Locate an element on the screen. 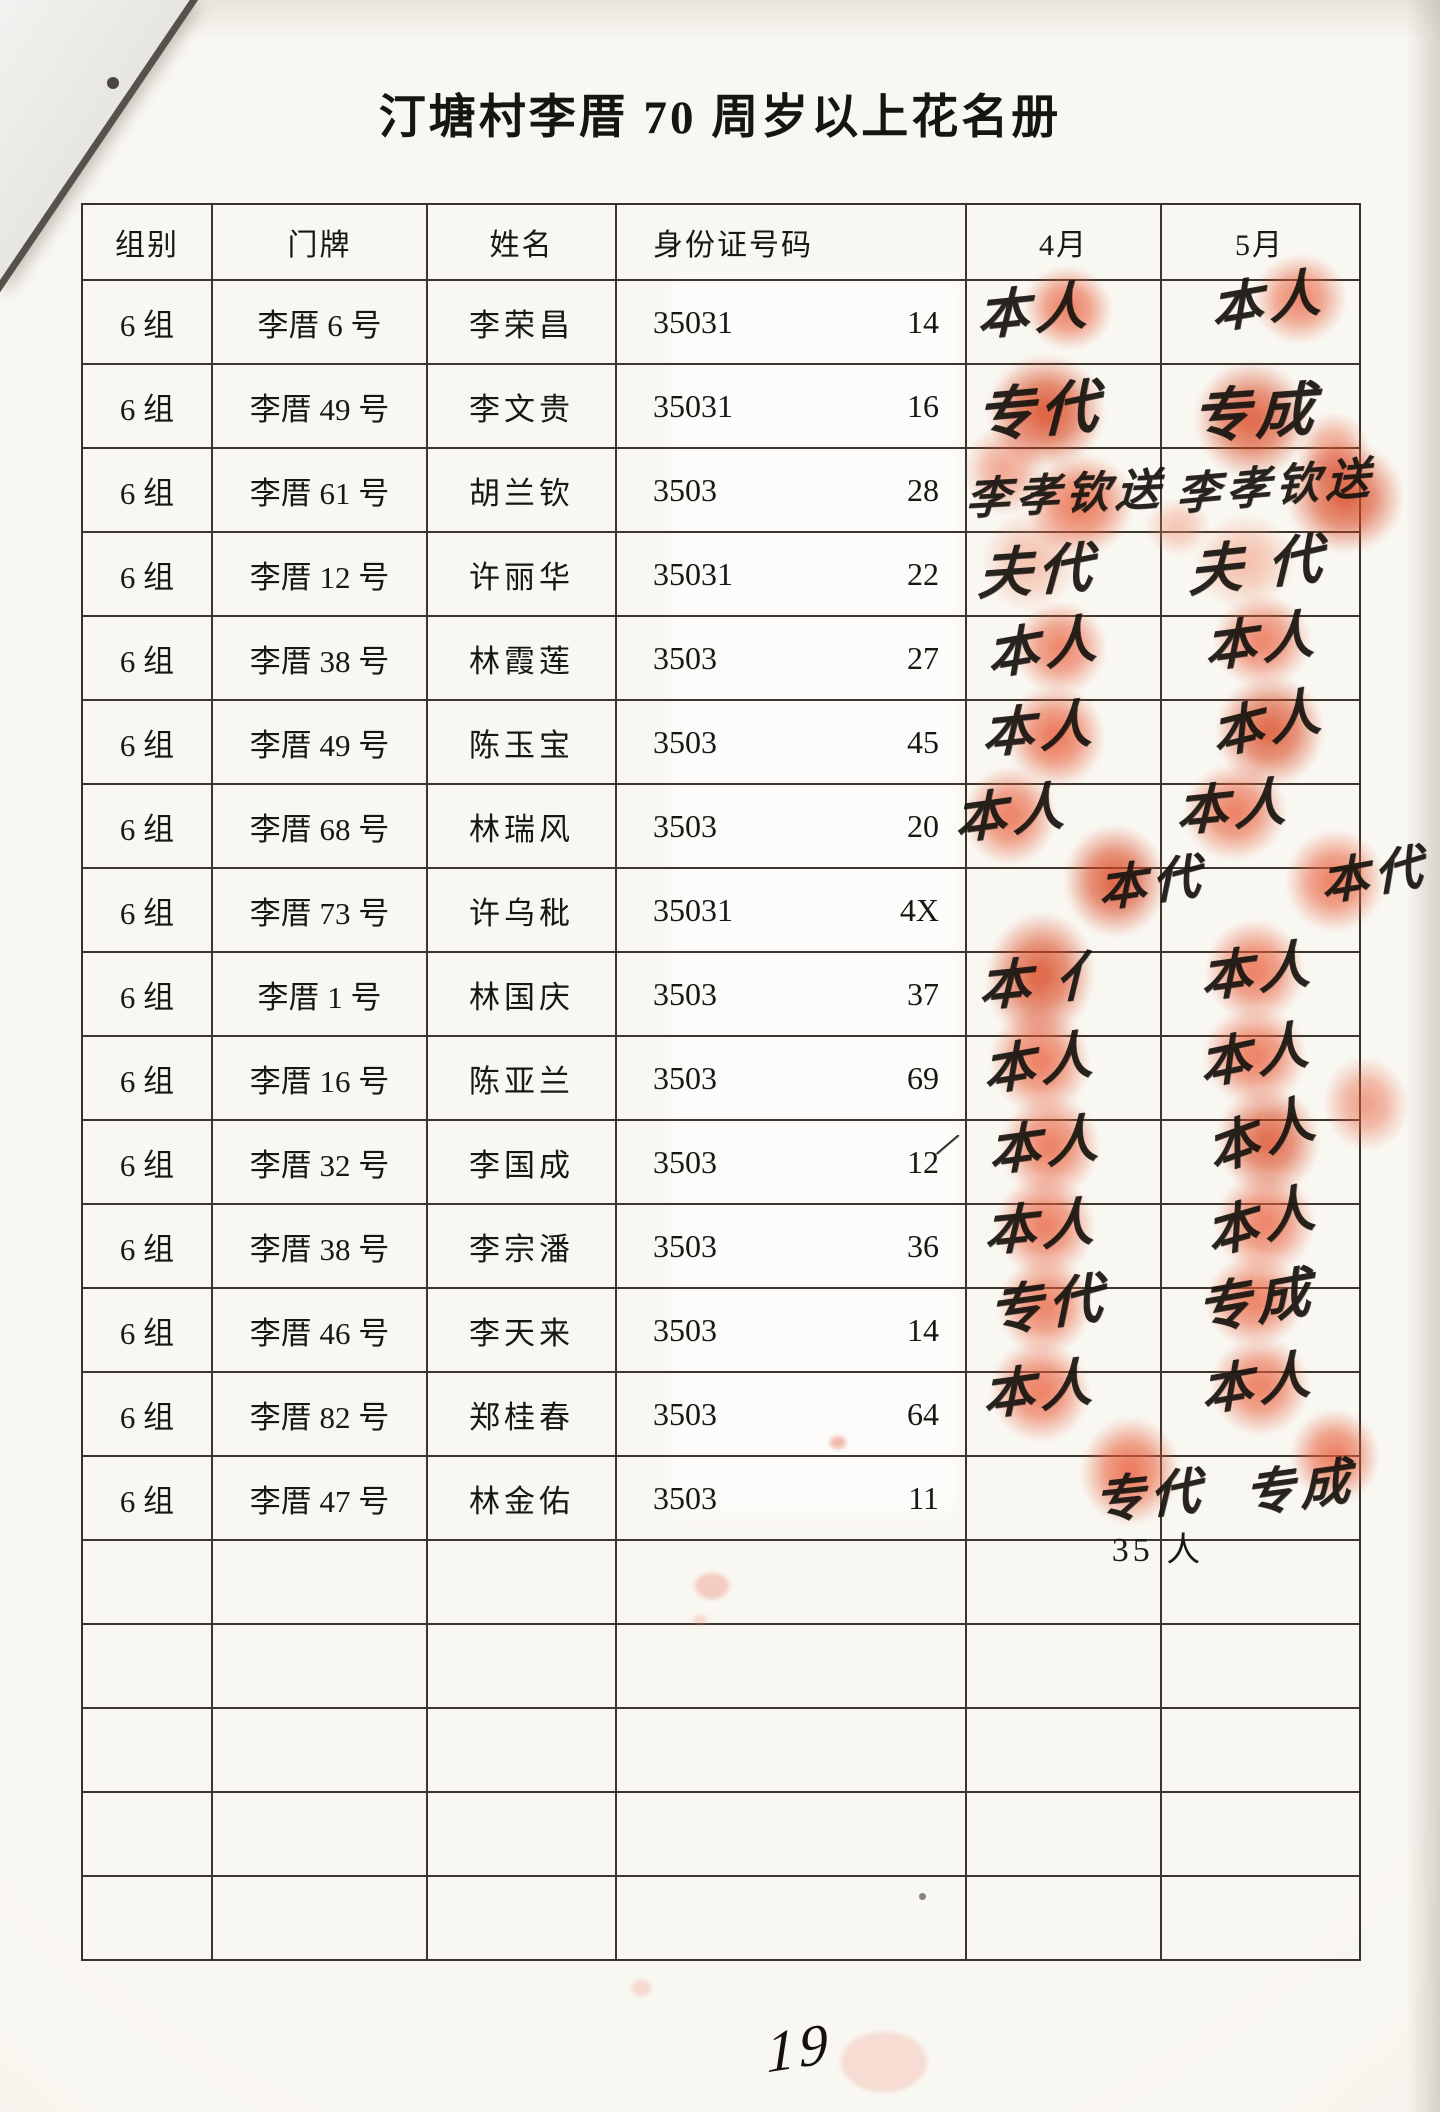  pen-edge-line is located at coordinates (99, 146).